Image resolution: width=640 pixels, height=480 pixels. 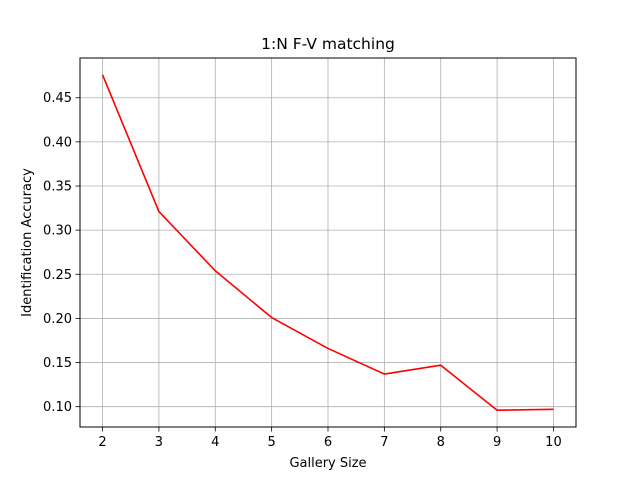 I want to click on y-tick-label: 0.20, so click(x=57, y=319).